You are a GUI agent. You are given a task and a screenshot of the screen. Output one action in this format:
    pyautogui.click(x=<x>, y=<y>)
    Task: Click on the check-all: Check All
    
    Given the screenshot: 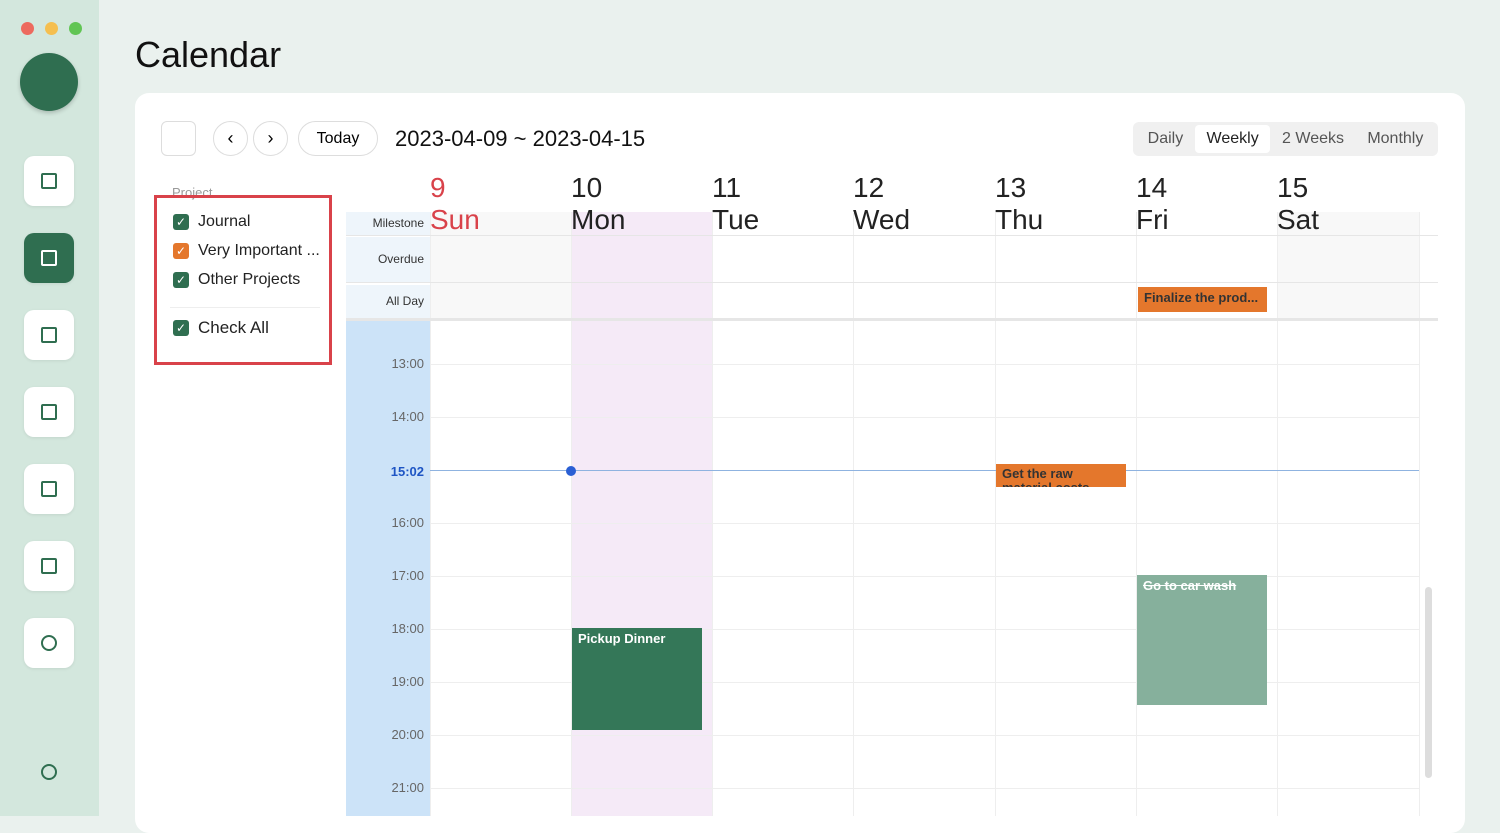 What is the action you would take?
    pyautogui.click(x=233, y=327)
    